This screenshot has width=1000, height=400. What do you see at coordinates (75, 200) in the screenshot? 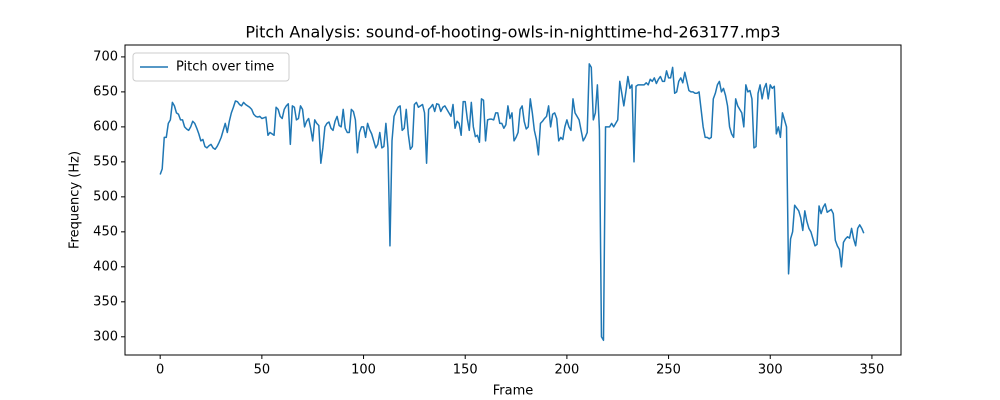
I see `y-axis-label: Frequency (Hz)` at bounding box center [75, 200].